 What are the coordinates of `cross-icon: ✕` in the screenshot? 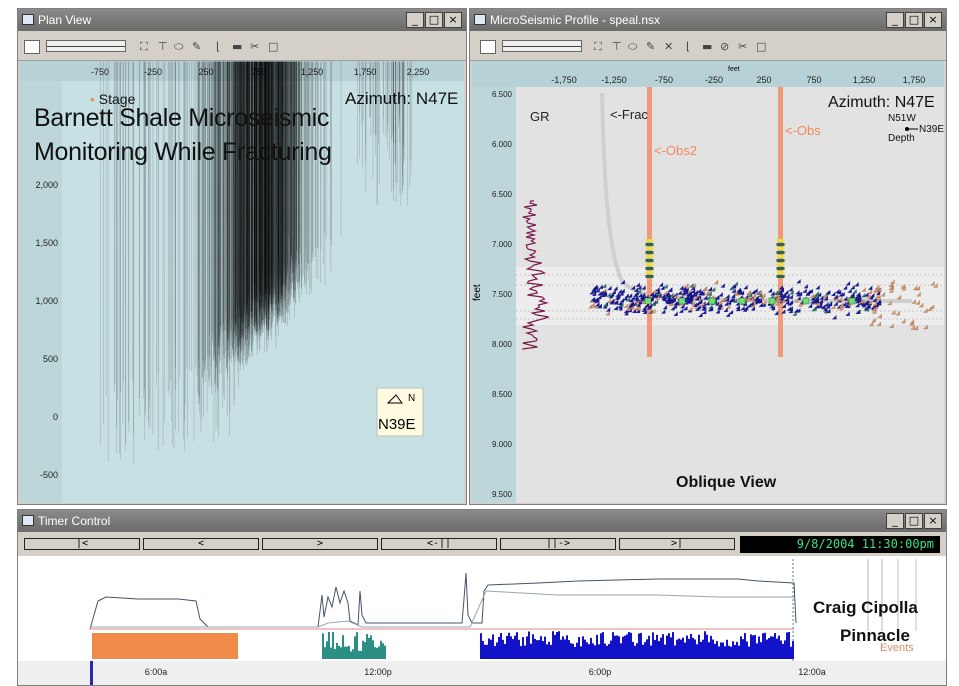 It's located at (669, 46).